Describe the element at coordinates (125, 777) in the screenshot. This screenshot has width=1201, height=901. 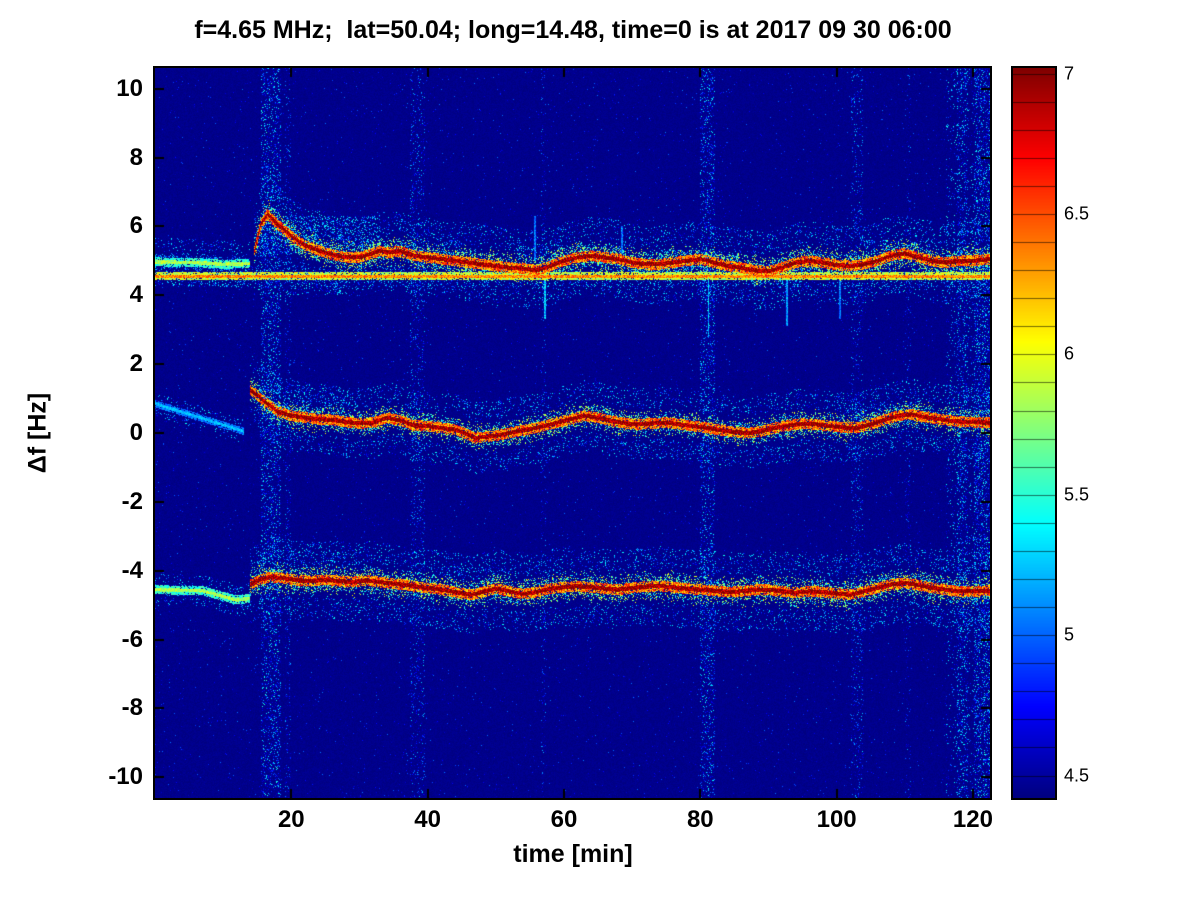
I see `y-tick-label: -10` at that location.